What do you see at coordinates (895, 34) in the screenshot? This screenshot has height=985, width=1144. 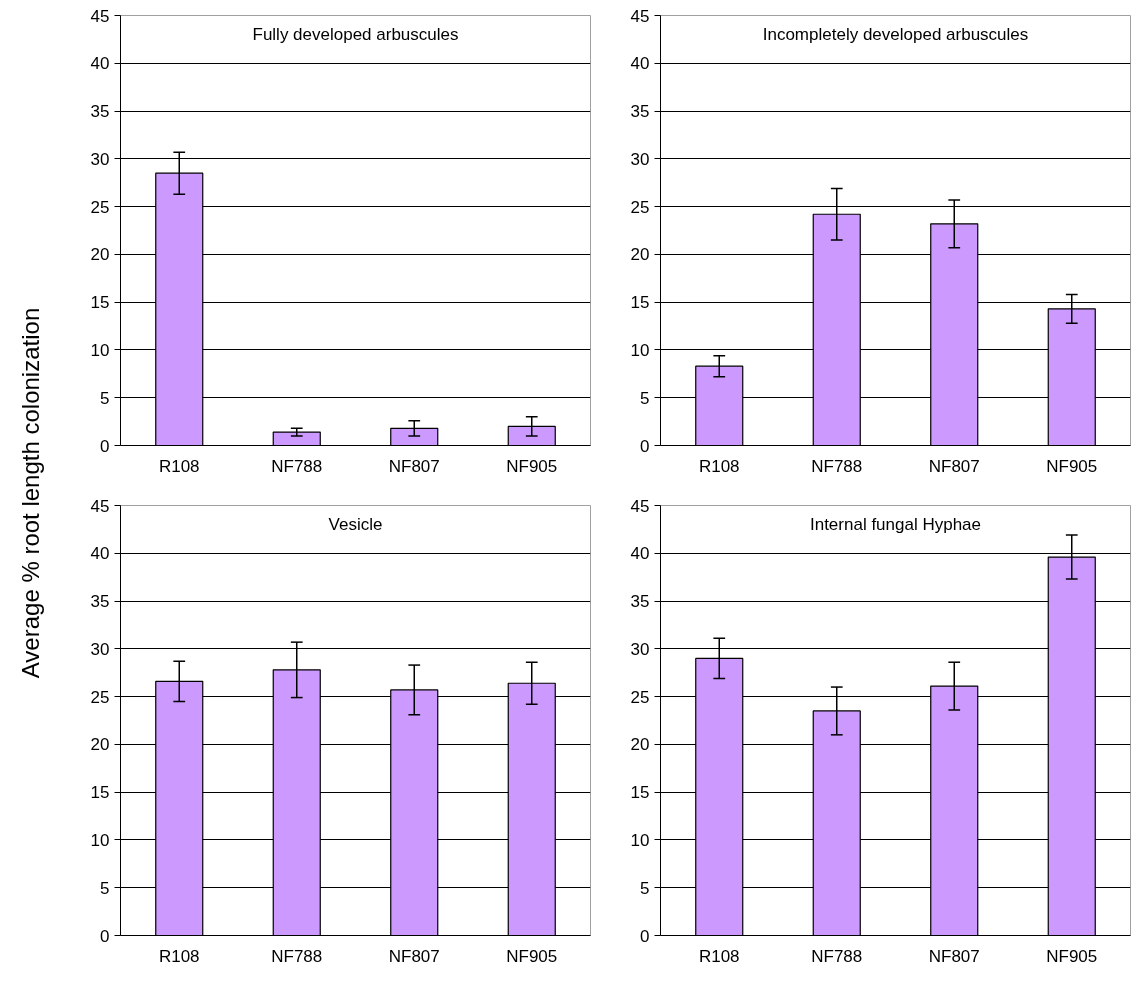 I see `text: Incompletely developed arbuscules` at bounding box center [895, 34].